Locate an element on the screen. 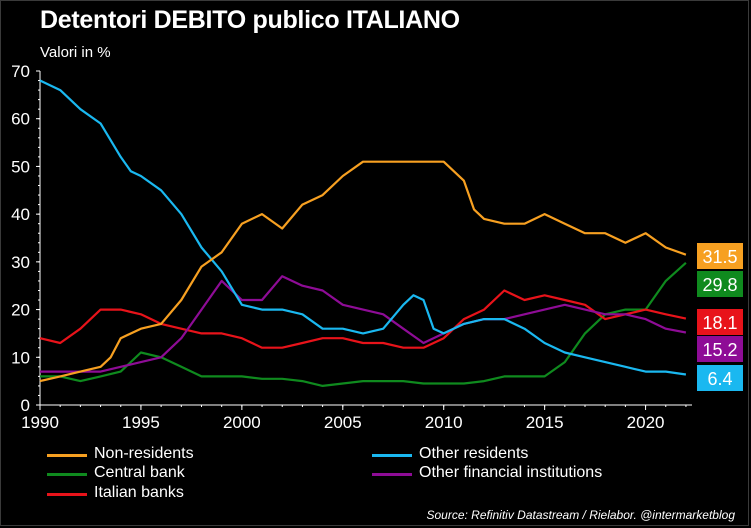 The image size is (751, 528). legend-label: Italian banks is located at coordinates (139, 492).